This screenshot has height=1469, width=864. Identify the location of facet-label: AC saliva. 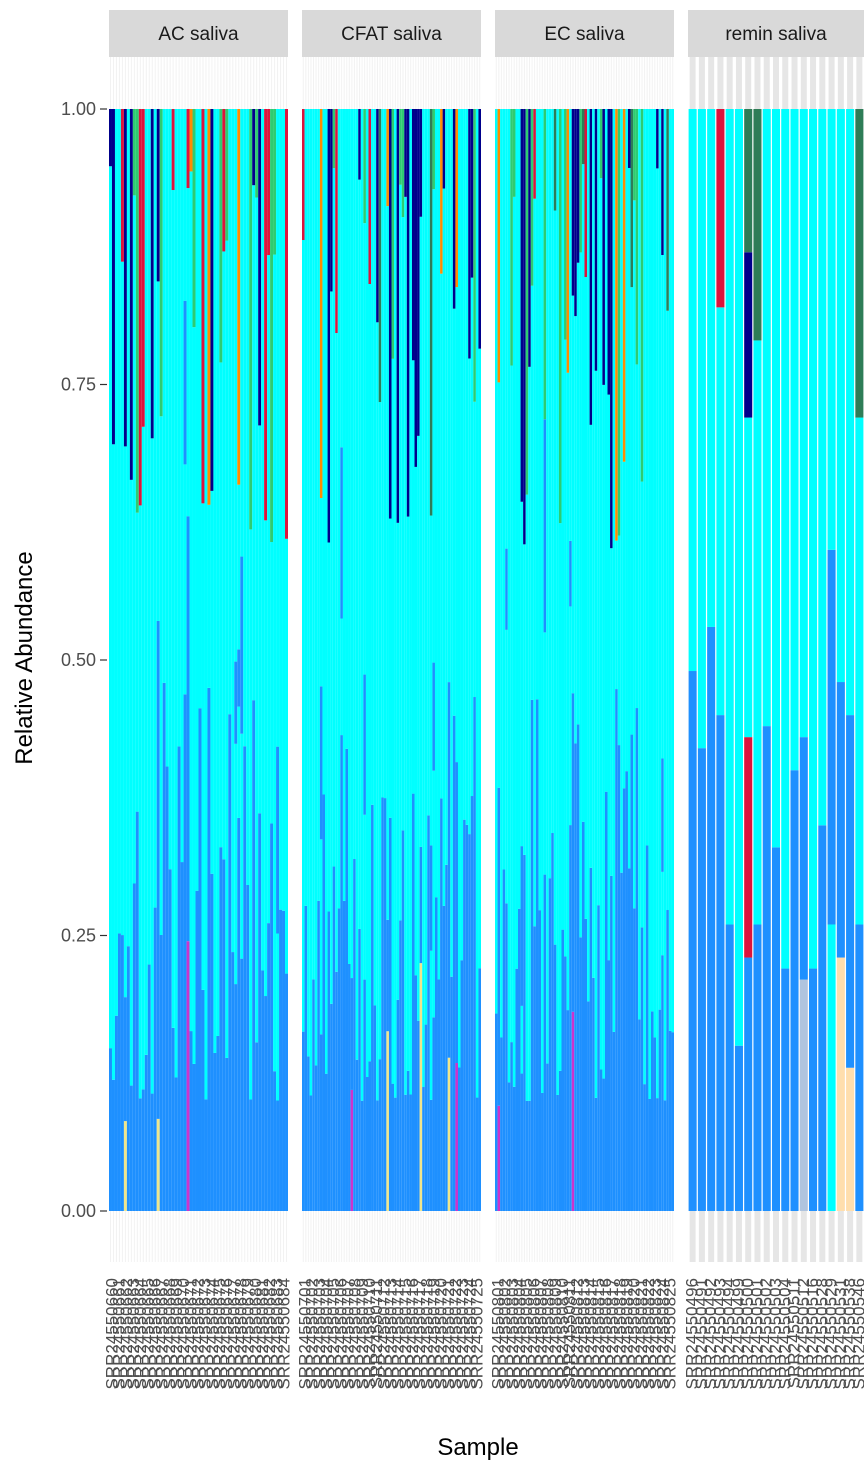
(198, 34).